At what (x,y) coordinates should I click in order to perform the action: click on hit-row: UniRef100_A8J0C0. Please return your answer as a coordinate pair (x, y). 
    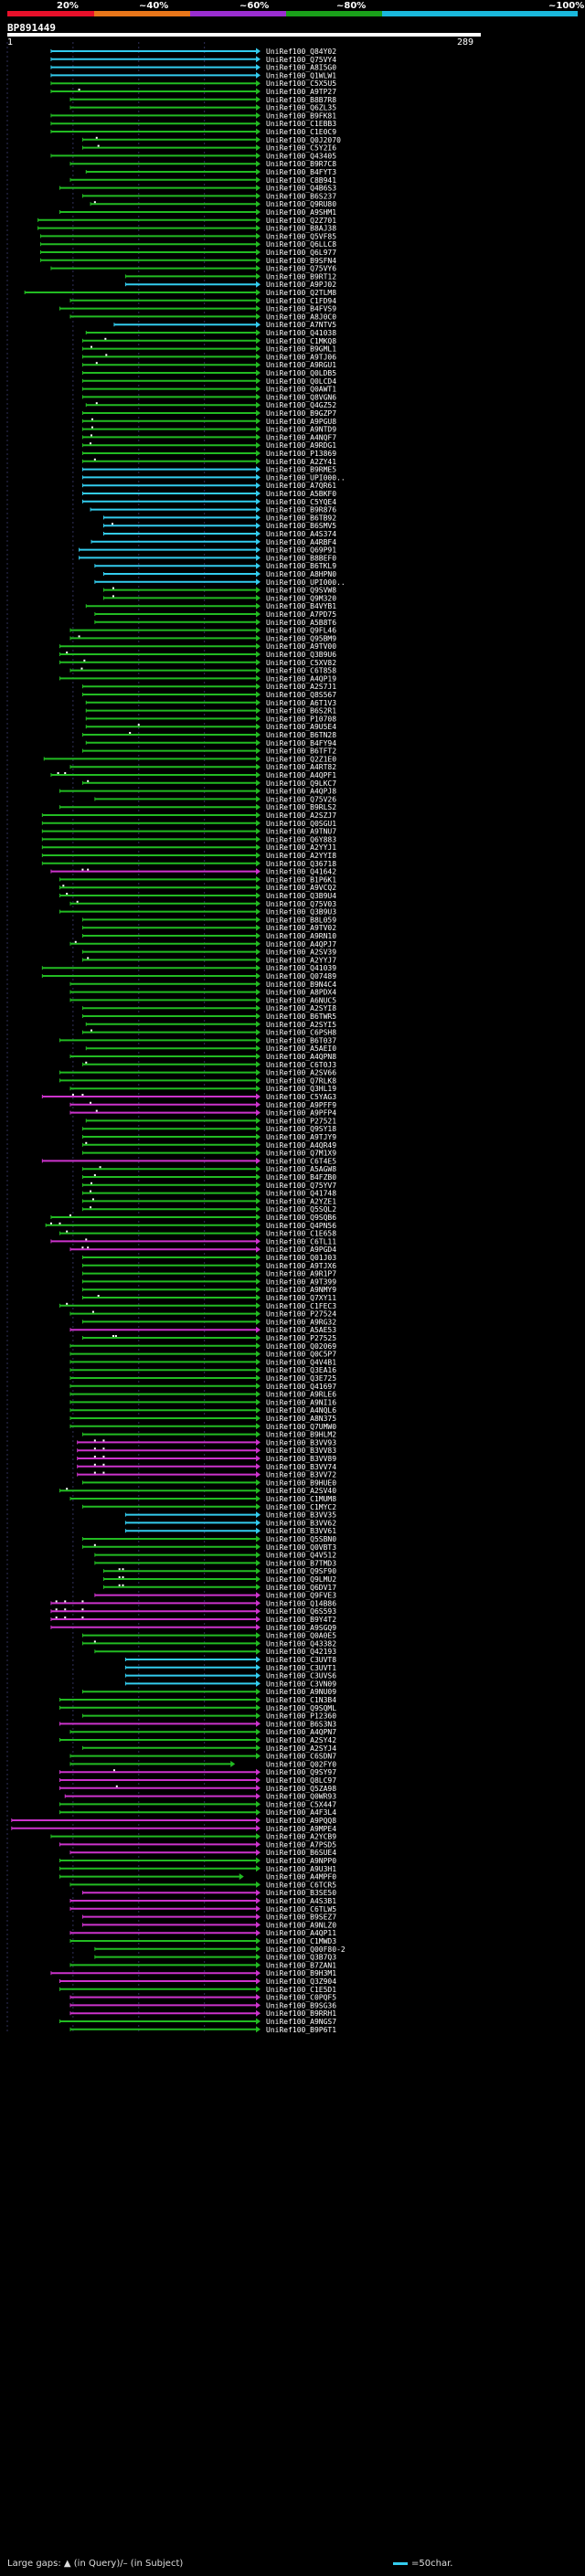
    Looking at the image, I should click on (202, 317).